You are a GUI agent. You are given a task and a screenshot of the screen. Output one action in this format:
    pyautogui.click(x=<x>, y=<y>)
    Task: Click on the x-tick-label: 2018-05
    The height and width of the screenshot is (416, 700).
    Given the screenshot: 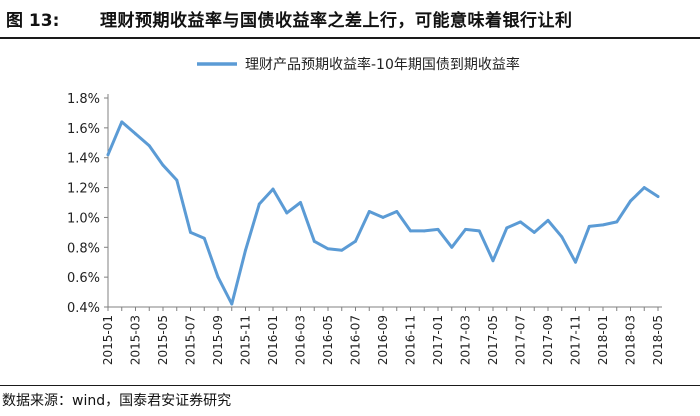 What is the action you would take?
    pyautogui.click(x=658, y=340)
    